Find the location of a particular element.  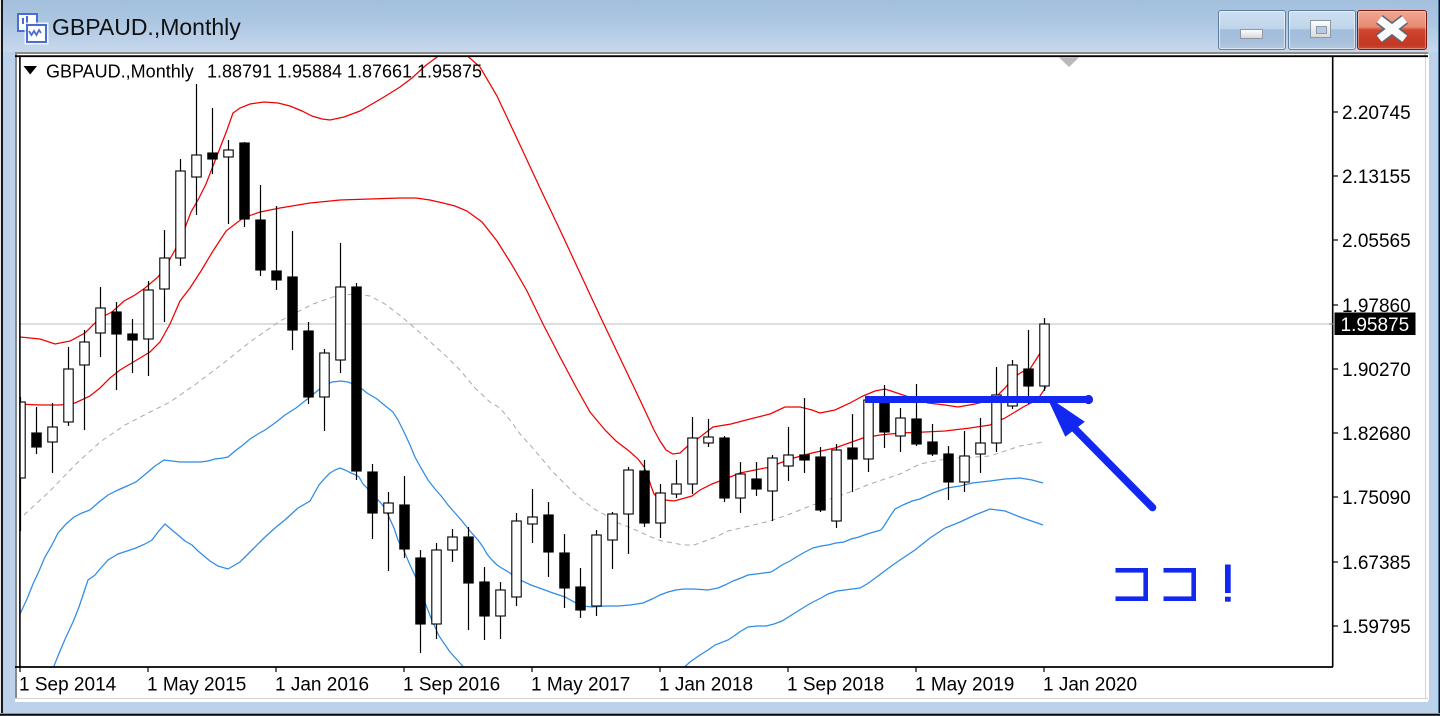

svg-text: 1 Sep 2014 is located at coordinates (68, 685).